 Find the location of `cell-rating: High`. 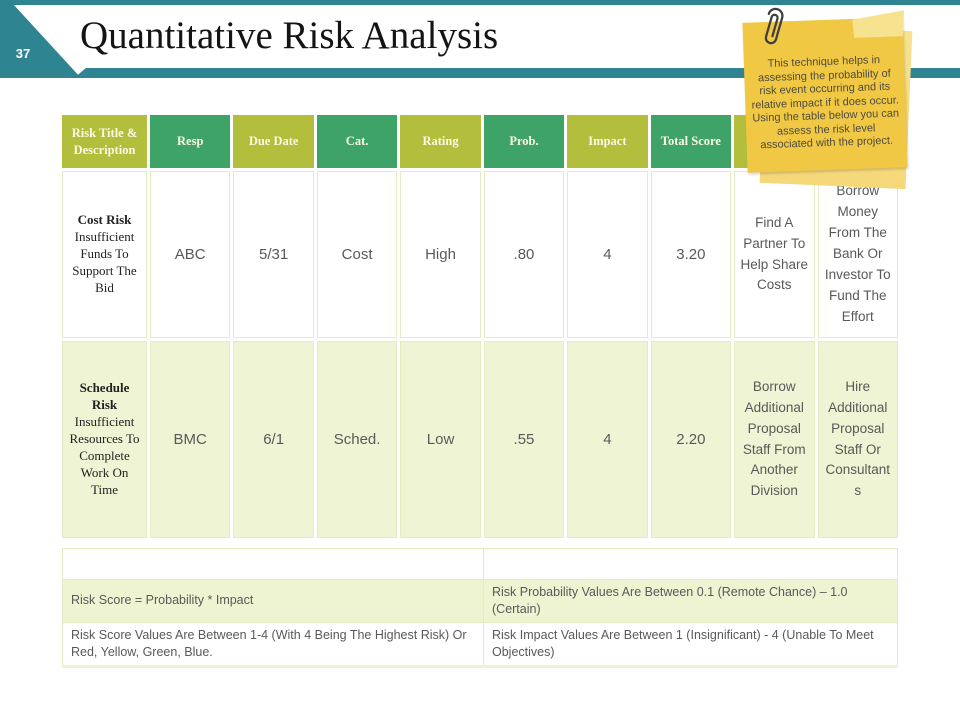

cell-rating: High is located at coordinates (440, 254).